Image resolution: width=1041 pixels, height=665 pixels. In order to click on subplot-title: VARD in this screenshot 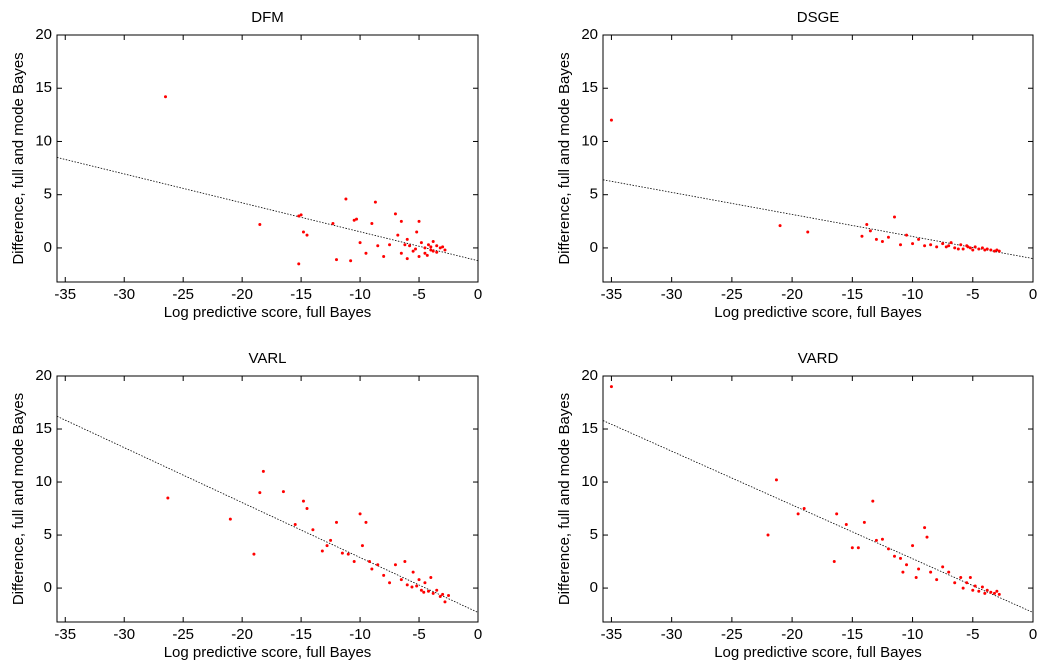, I will do `click(818, 358)`.